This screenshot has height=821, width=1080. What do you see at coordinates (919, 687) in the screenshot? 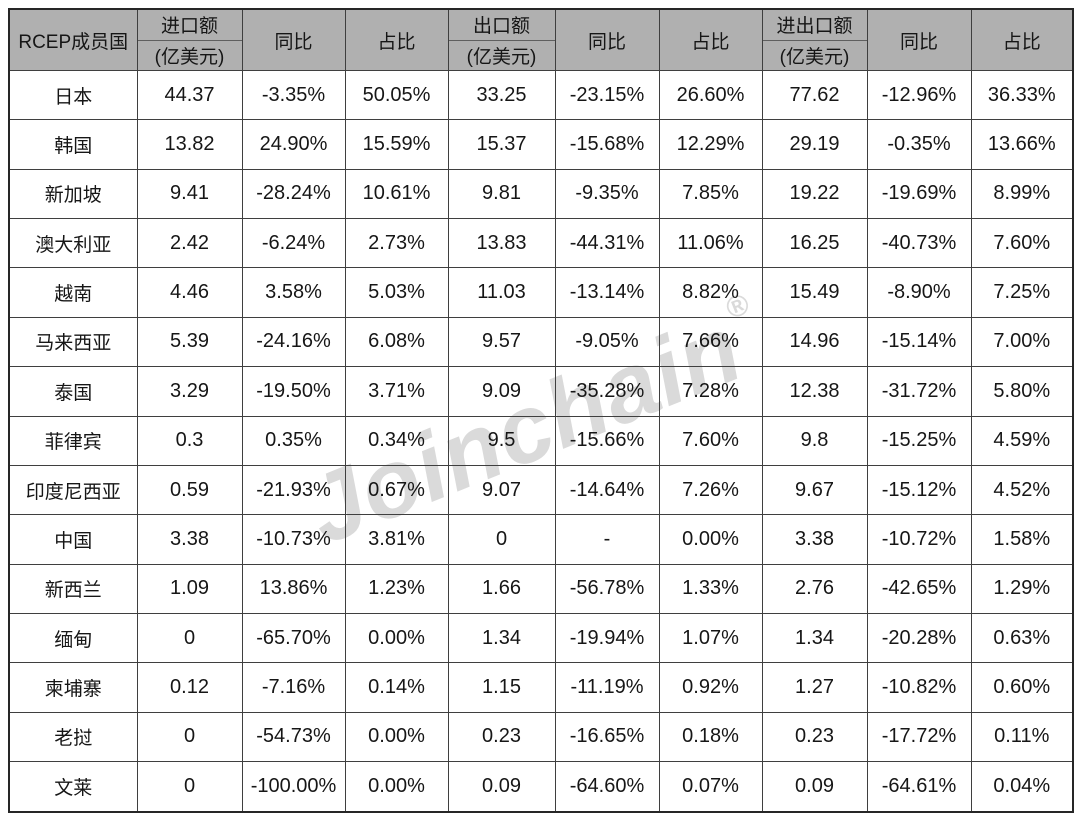
I see `table-cell: -10.82%` at bounding box center [919, 687].